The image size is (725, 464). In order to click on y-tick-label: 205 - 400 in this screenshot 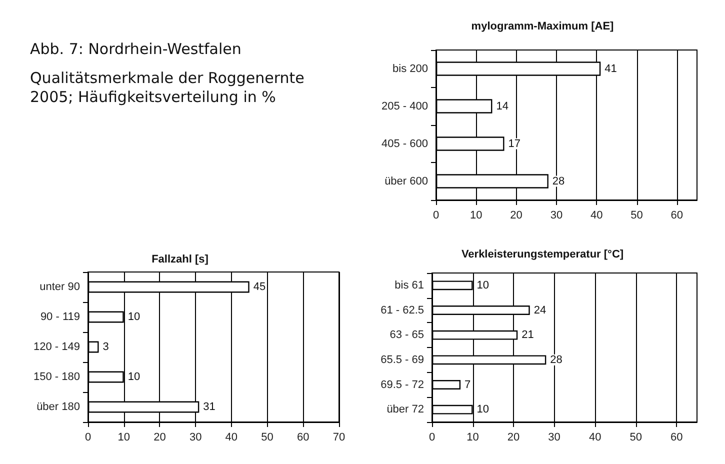, I will do `click(405, 106)`.